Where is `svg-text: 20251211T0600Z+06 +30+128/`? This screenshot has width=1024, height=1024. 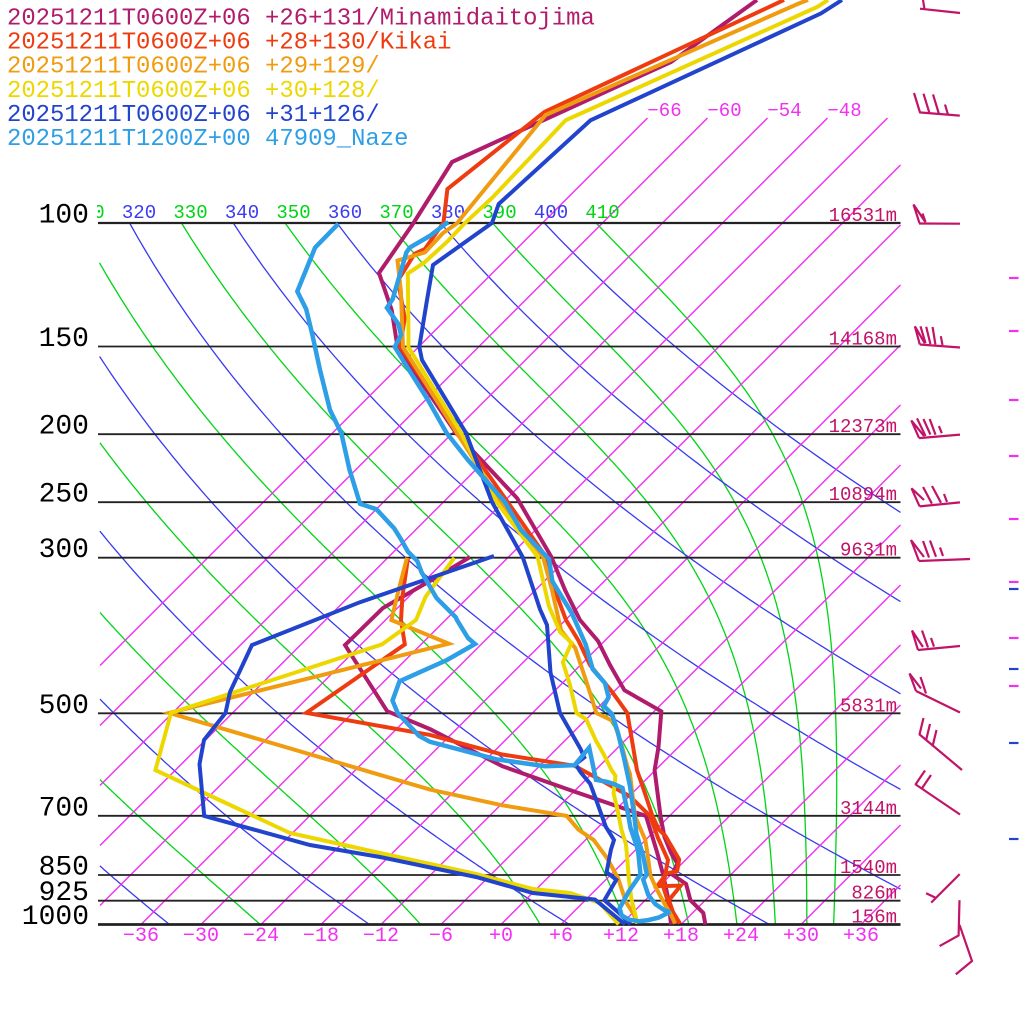
svg-text: 20251211T0600Z+06 +30+128/ is located at coordinates (193, 91).